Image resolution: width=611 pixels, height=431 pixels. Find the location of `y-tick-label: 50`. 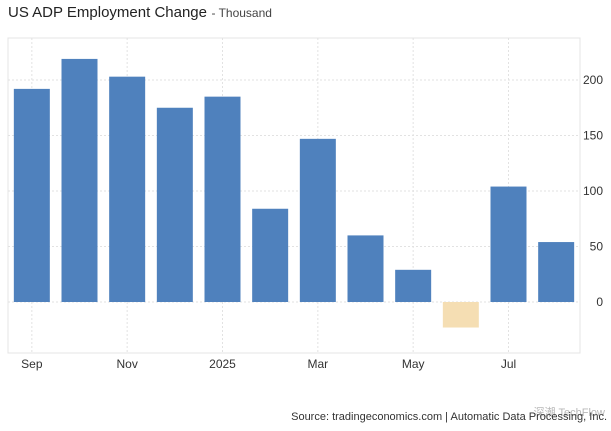

y-tick-label: 50 is located at coordinates (597, 247).